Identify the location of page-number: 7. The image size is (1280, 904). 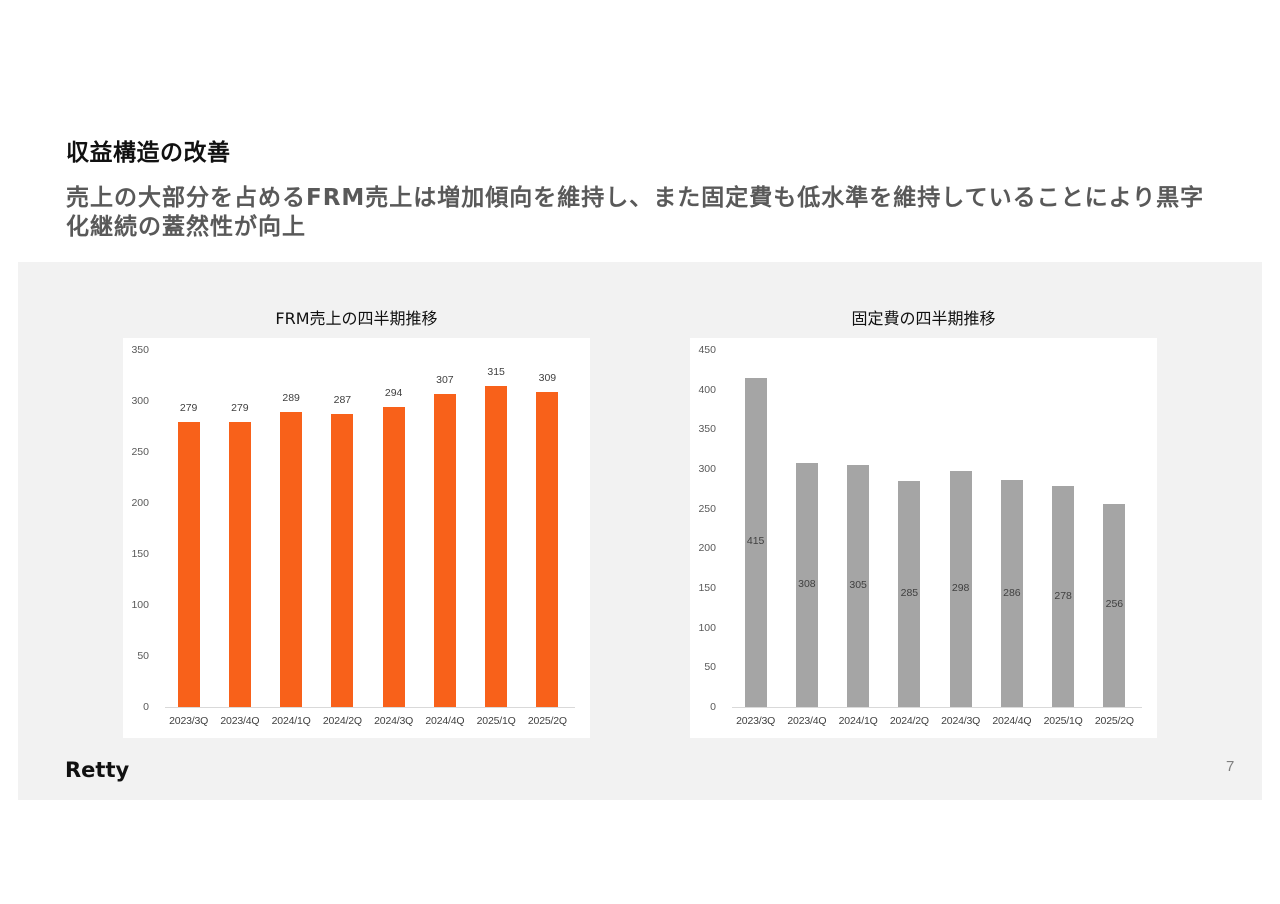
(1230, 766).